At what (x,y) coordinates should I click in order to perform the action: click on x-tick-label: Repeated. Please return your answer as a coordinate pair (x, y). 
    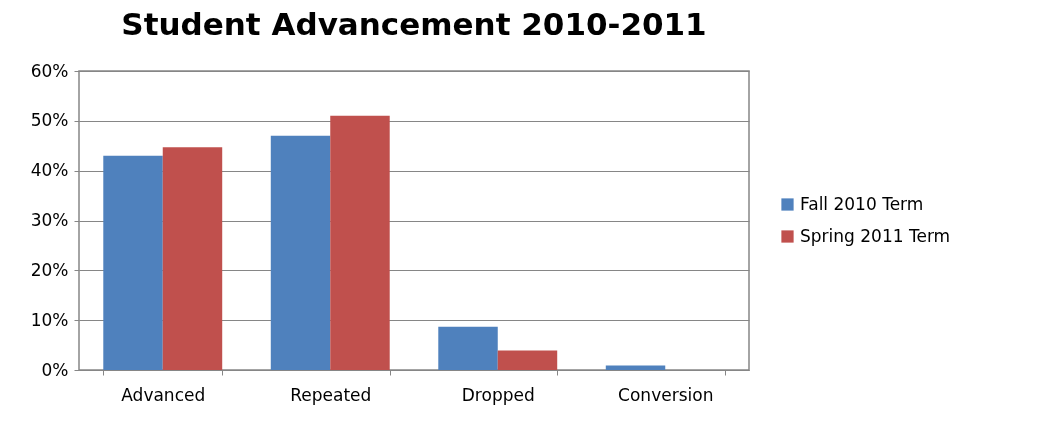
    Looking at the image, I should click on (331, 394).